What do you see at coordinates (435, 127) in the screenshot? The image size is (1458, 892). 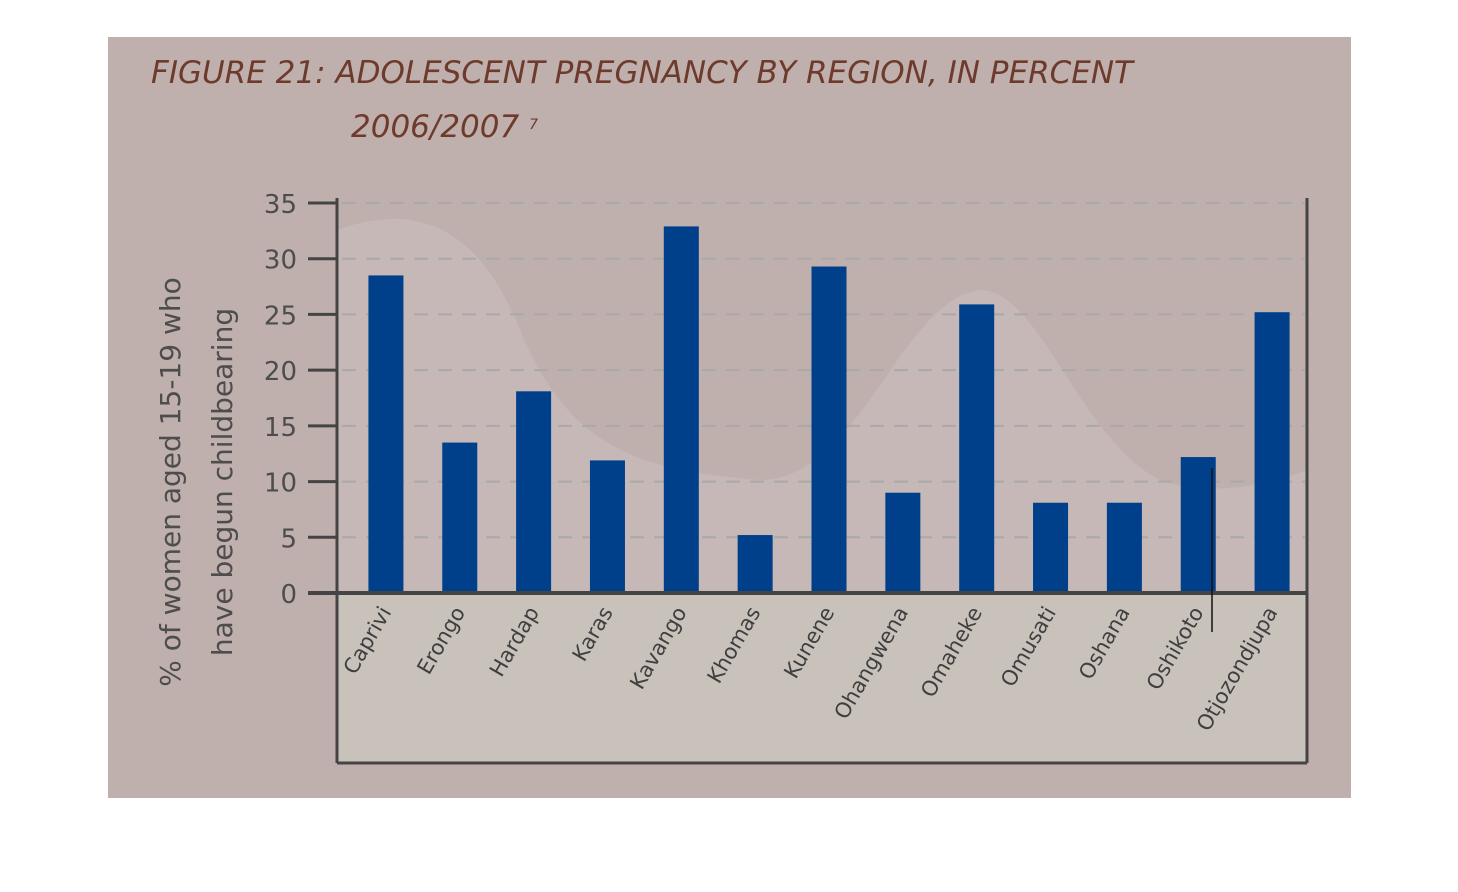 I see `chart-subtitle-text: 2006/2007` at bounding box center [435, 127].